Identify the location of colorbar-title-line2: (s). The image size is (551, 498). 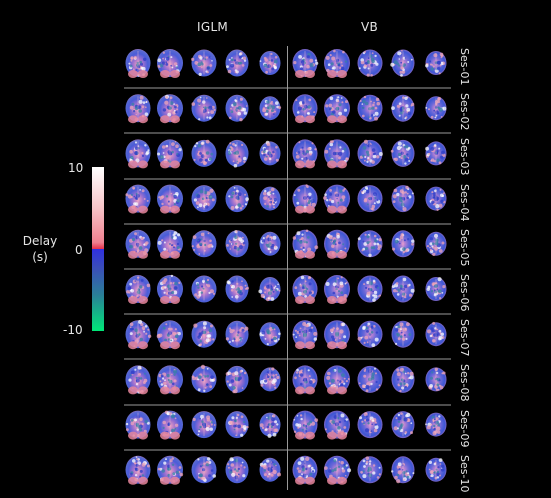
(40, 257).